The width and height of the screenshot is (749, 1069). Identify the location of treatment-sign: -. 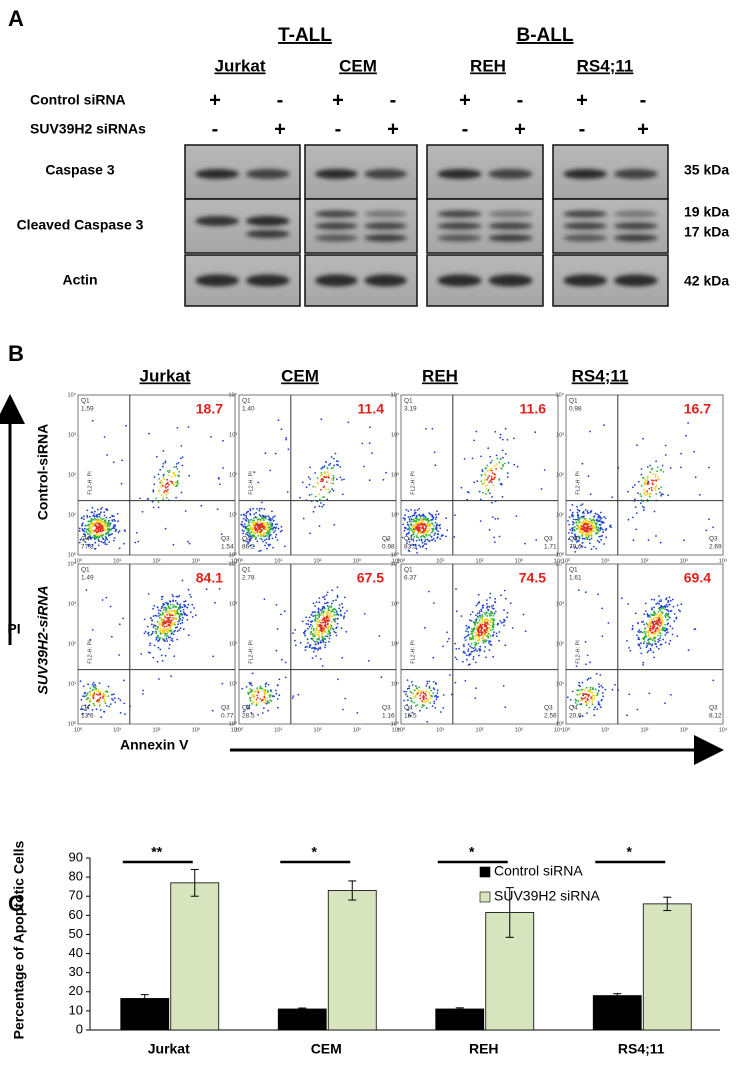
(465, 129).